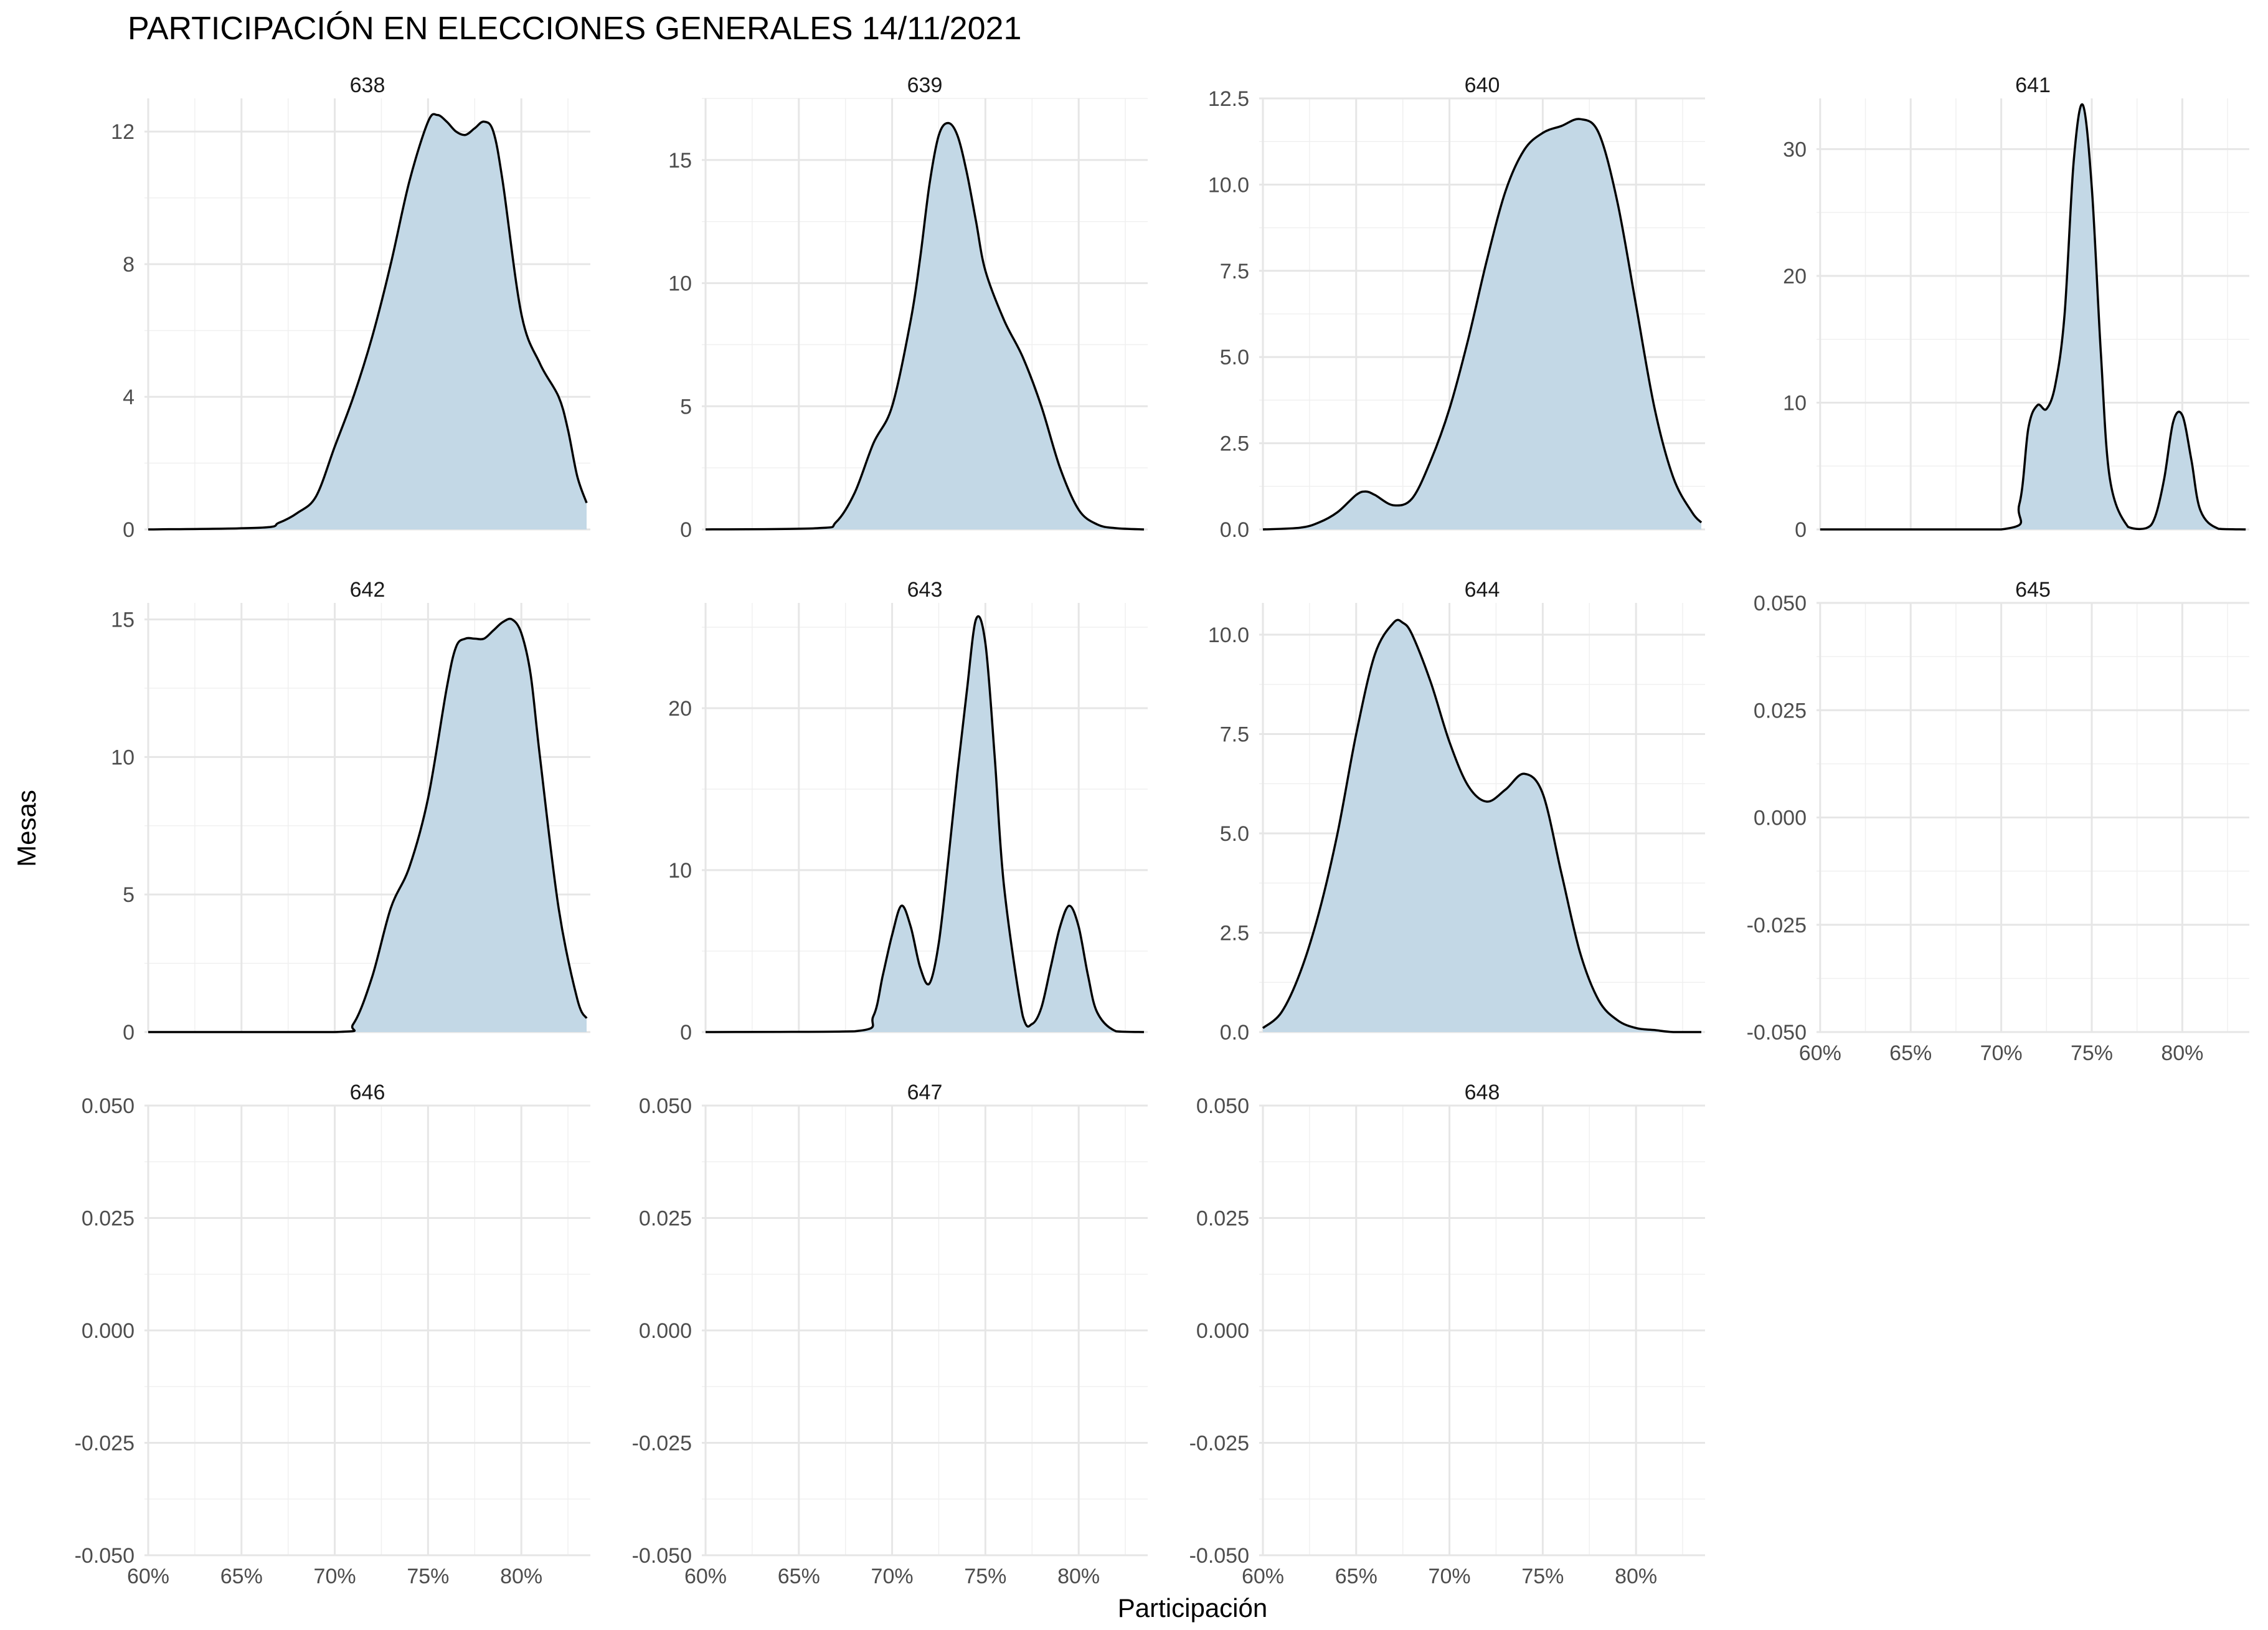  Describe the element at coordinates (1482, 590) in the screenshot. I see `facet-strip-label: 644` at that location.